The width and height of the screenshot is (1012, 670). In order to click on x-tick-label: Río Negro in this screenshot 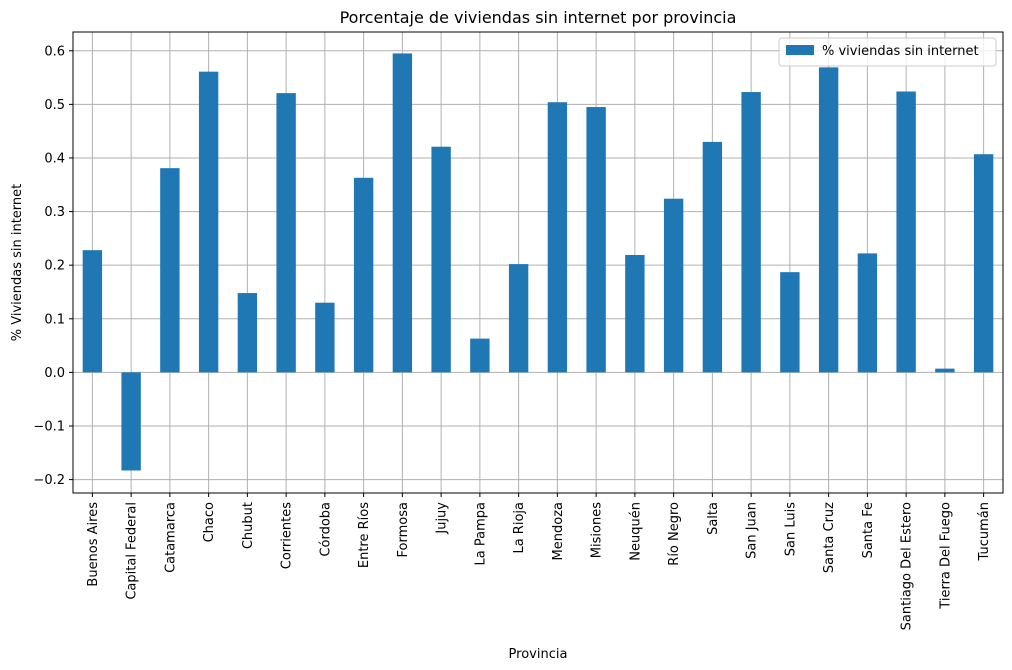, I will do `click(674, 534)`.